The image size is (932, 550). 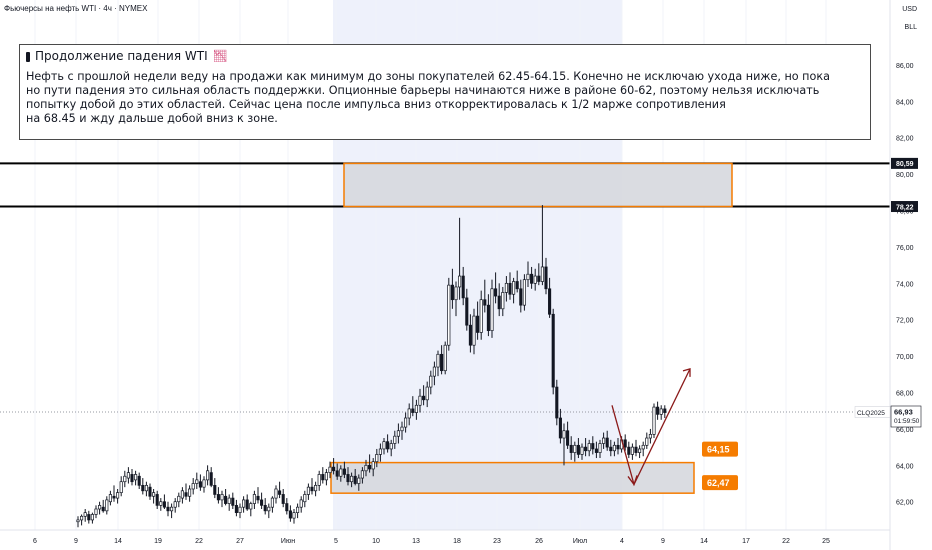 I want to click on time-tick-label: 17, so click(x=746, y=541).